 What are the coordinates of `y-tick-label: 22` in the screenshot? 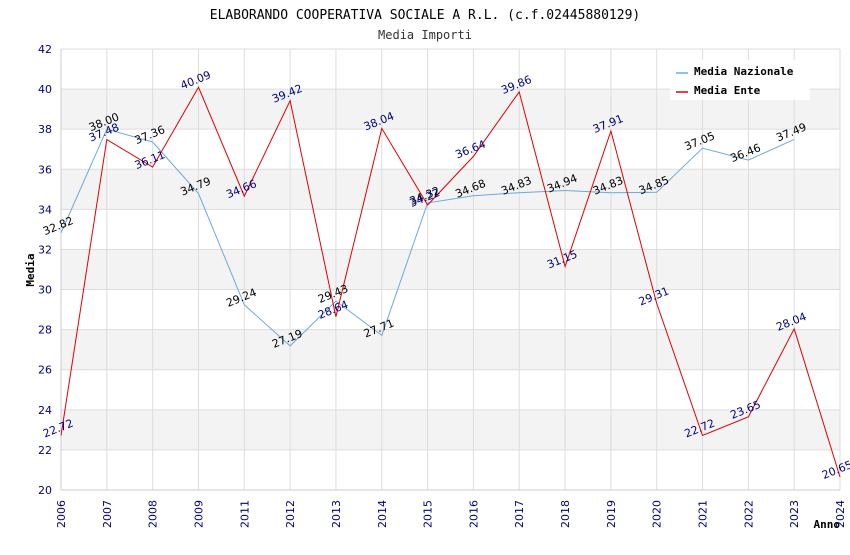 It's located at (45, 450).